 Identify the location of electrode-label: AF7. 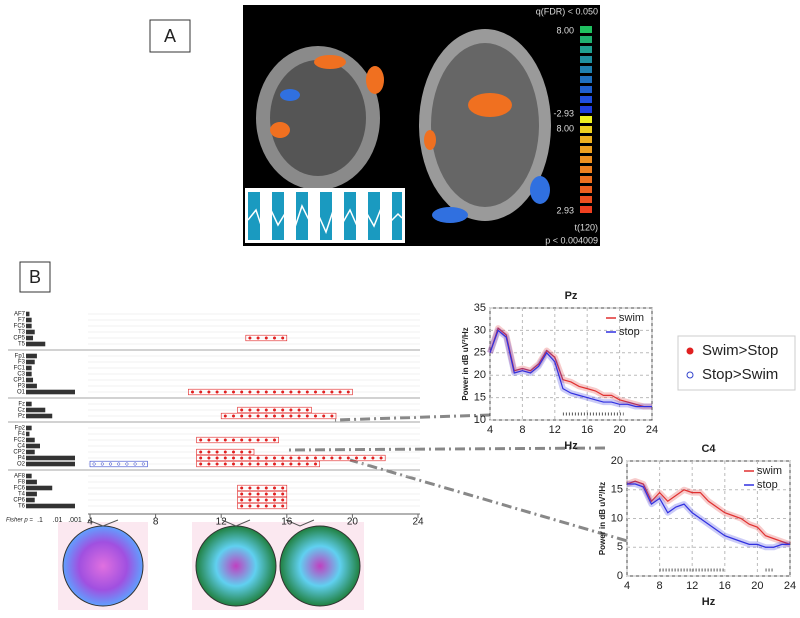
(20, 315).